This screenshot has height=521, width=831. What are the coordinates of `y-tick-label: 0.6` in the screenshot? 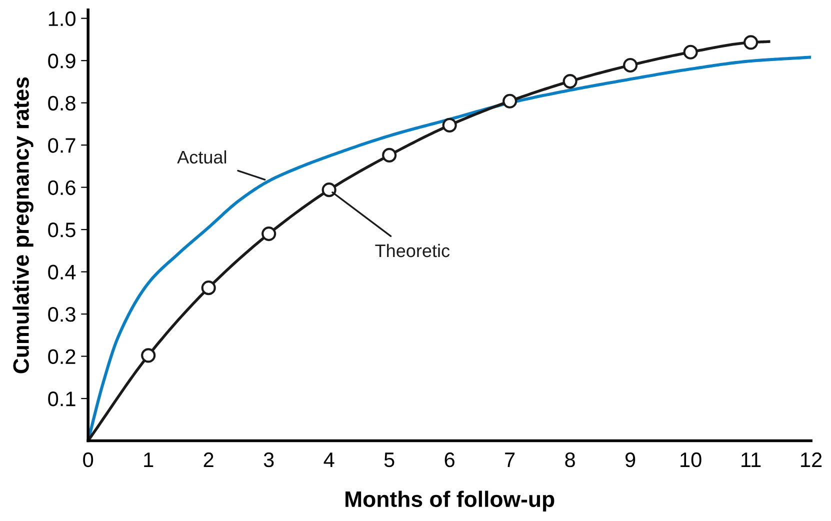 It's located at (62, 188).